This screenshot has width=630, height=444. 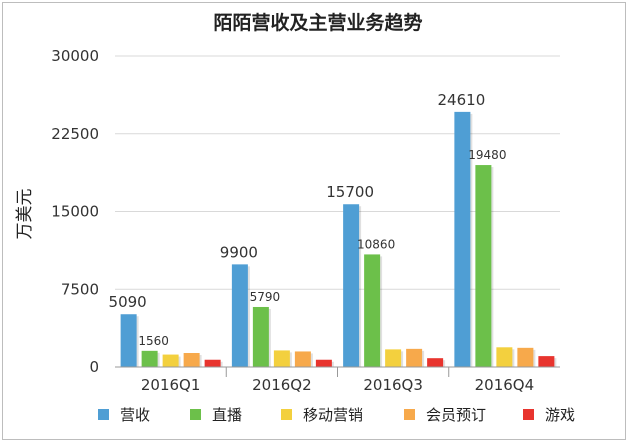 I want to click on data-label: 24610, so click(x=462, y=100).